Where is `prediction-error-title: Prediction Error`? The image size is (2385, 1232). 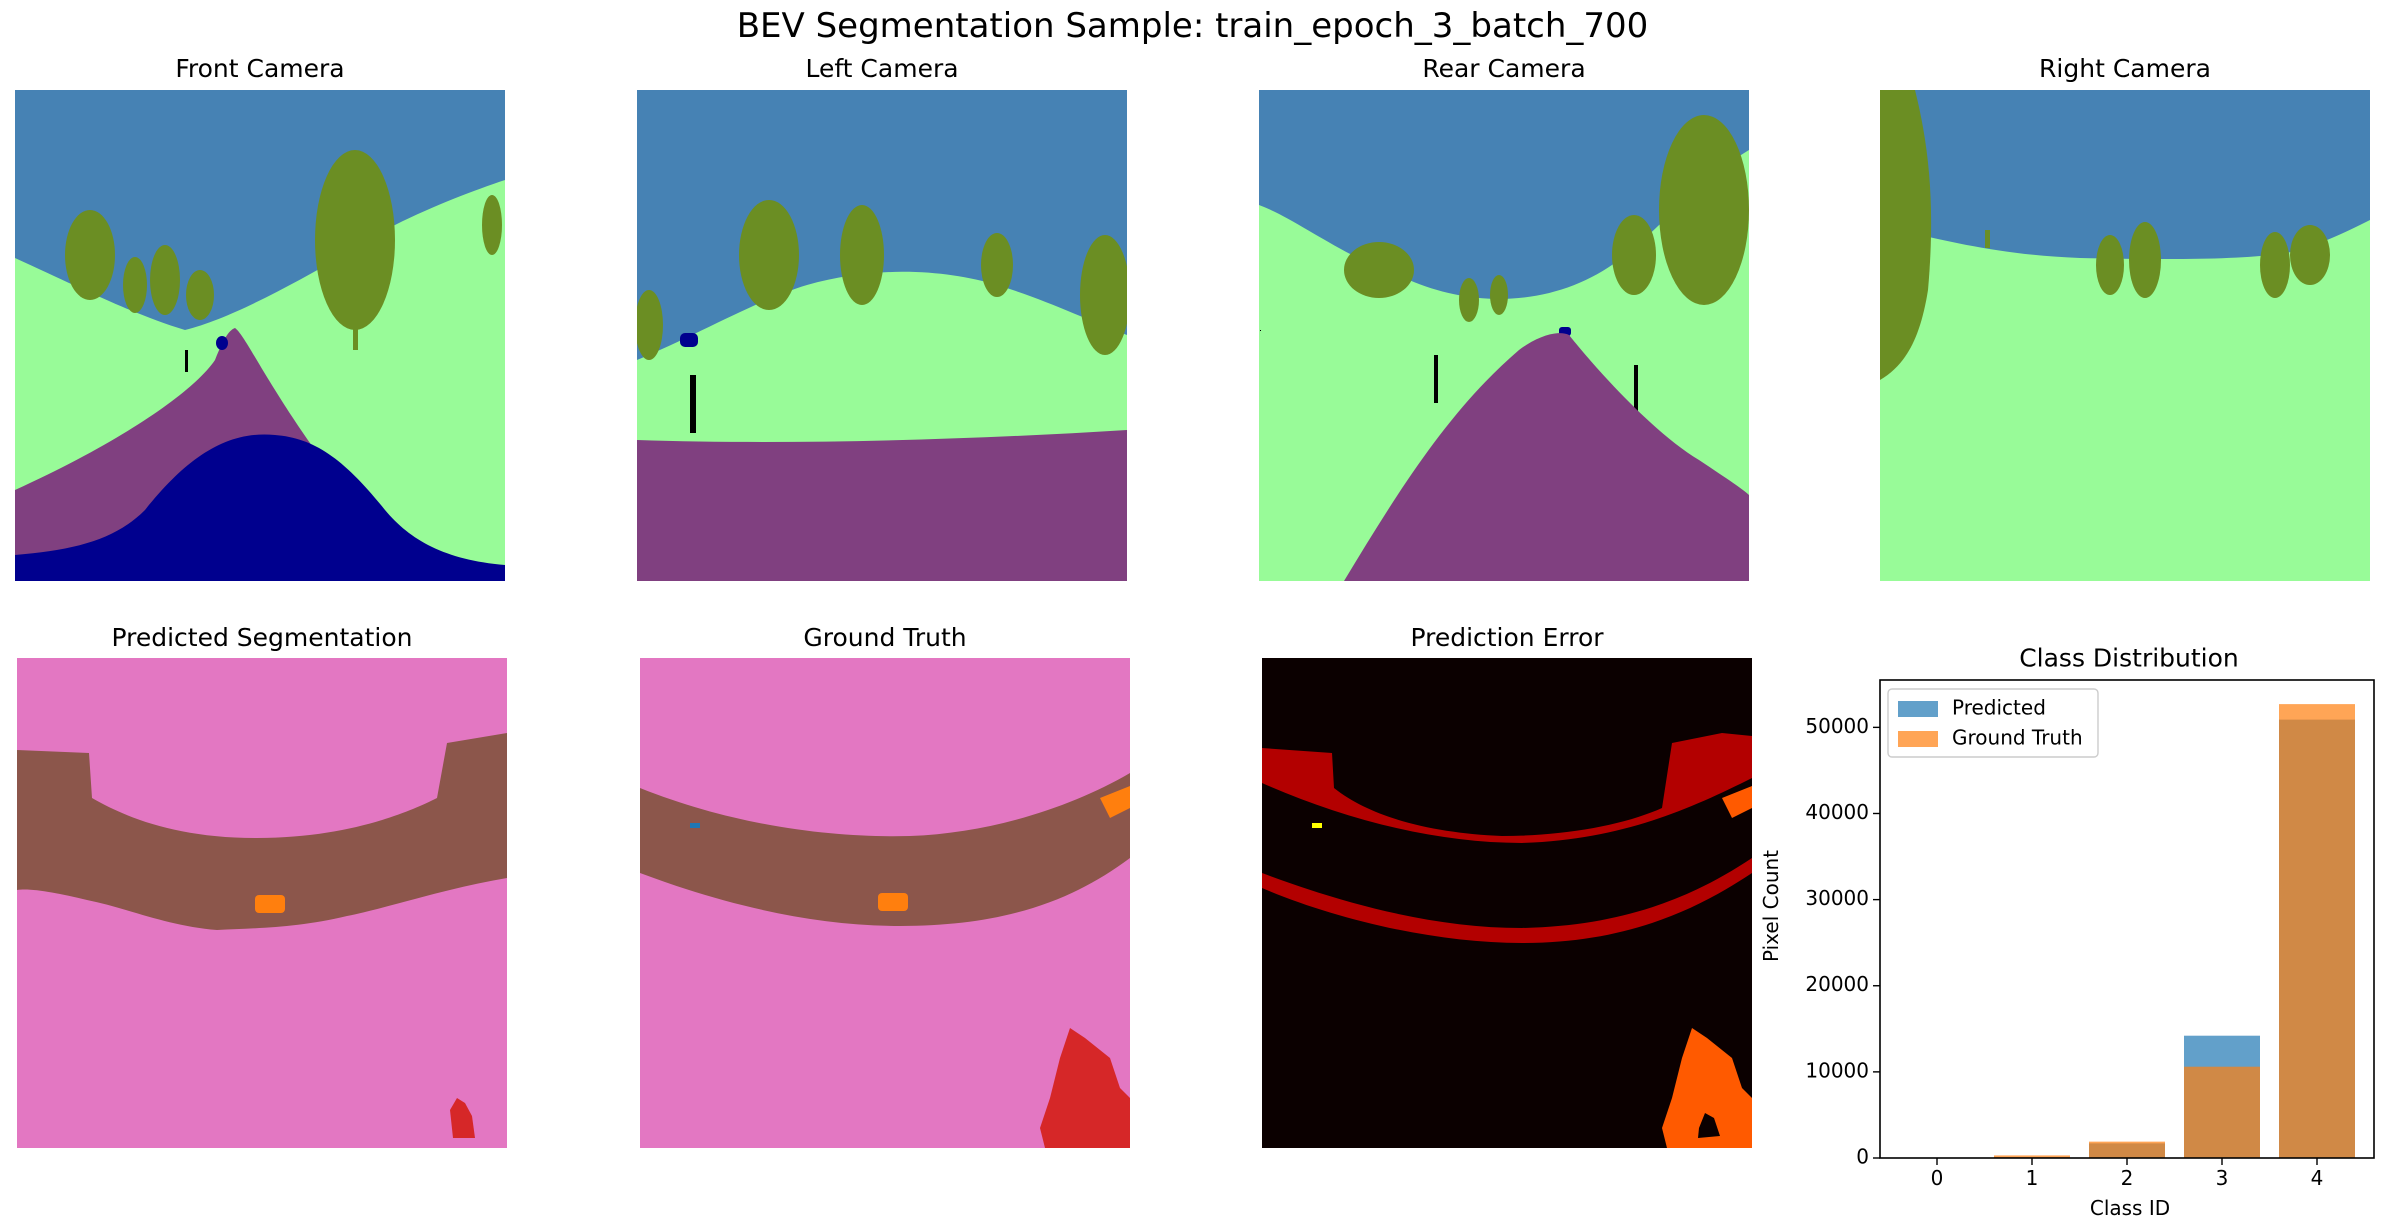 prediction-error-title: Prediction Error is located at coordinates (1507, 637).